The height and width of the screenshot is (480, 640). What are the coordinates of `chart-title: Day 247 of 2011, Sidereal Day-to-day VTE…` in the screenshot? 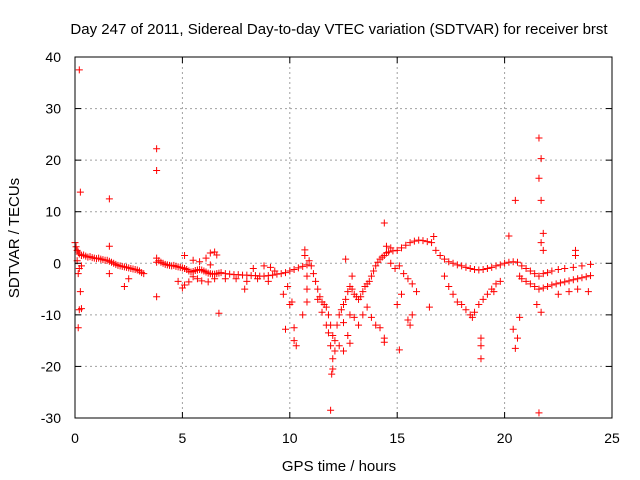 It's located at (339, 29).